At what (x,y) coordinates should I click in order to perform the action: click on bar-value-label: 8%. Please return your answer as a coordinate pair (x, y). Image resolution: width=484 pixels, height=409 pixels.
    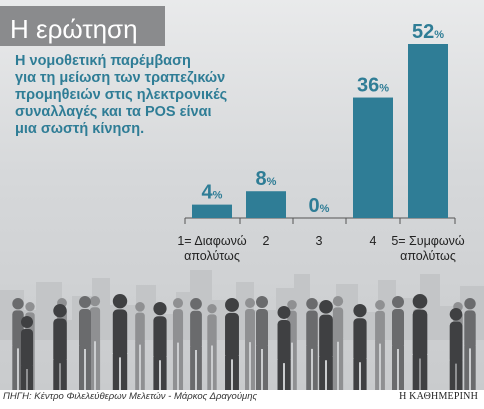
    Looking at the image, I should click on (266, 179).